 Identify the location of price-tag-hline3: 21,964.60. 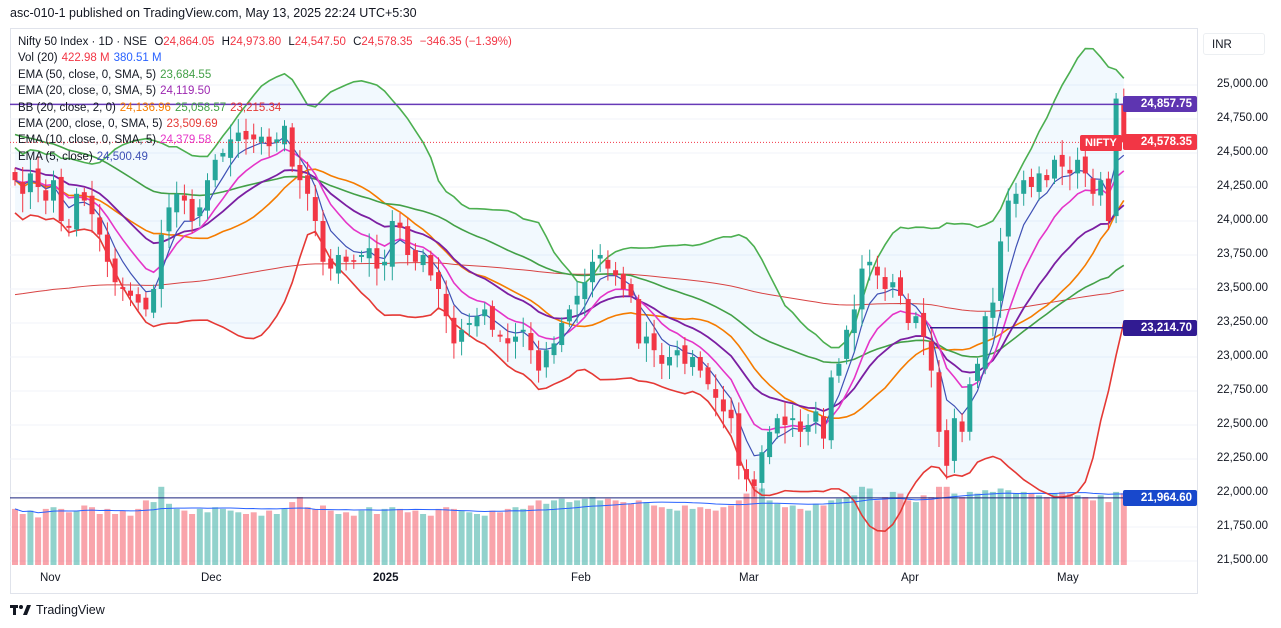
(1160, 497).